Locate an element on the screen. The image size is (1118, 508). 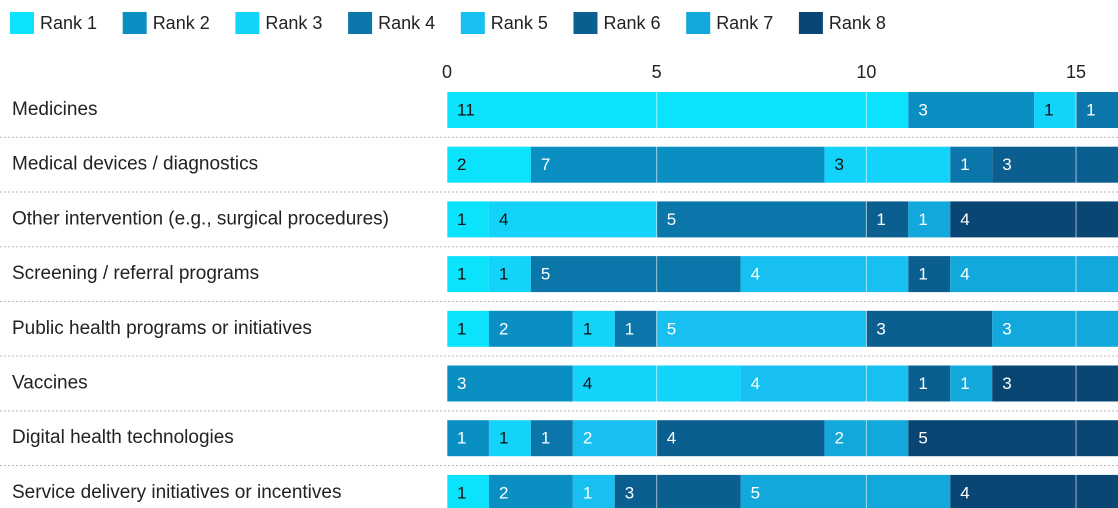
category-label: Medicines is located at coordinates (55, 109).